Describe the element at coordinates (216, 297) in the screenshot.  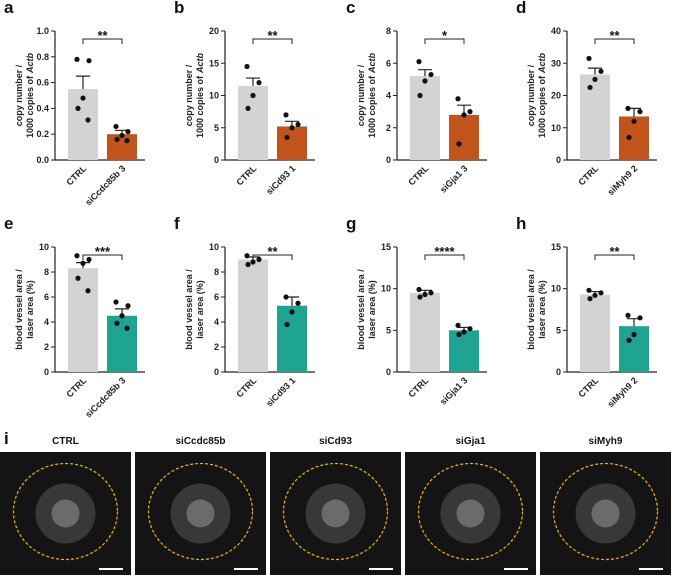
I see `y-tick-label: 6` at that location.